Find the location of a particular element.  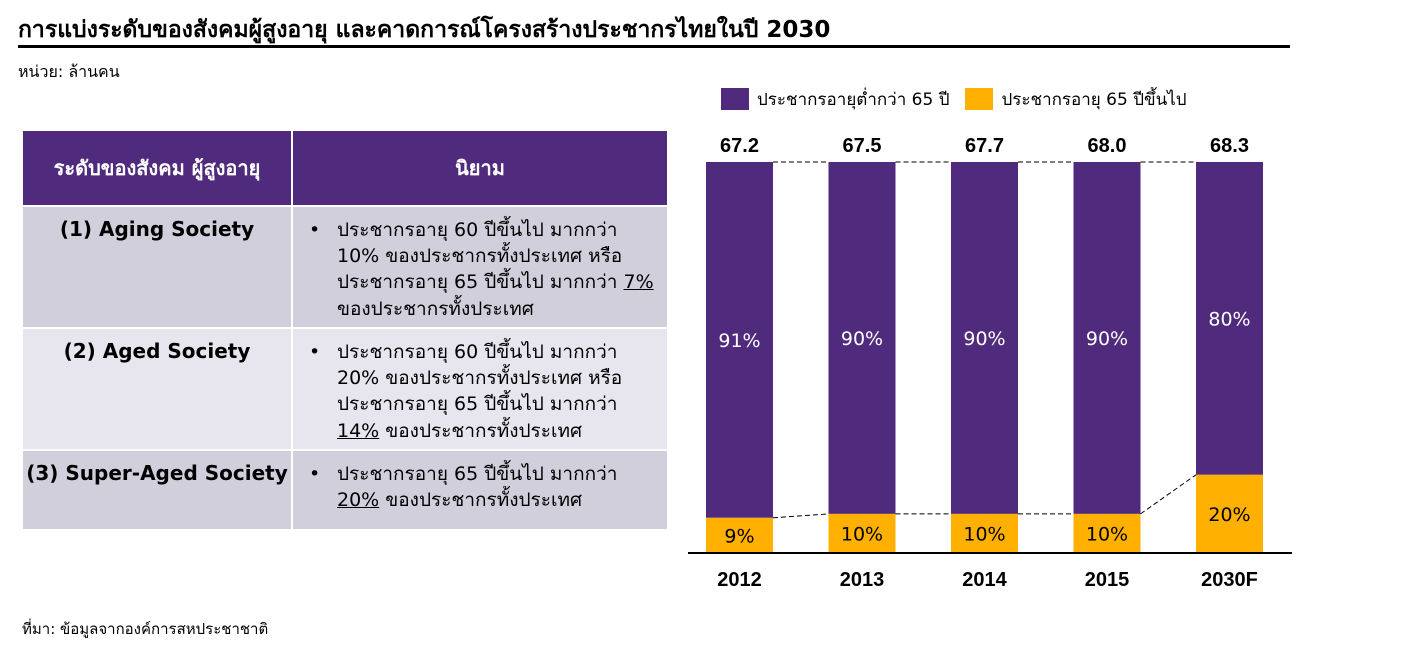

total-label: 67.7 is located at coordinates (984, 146).